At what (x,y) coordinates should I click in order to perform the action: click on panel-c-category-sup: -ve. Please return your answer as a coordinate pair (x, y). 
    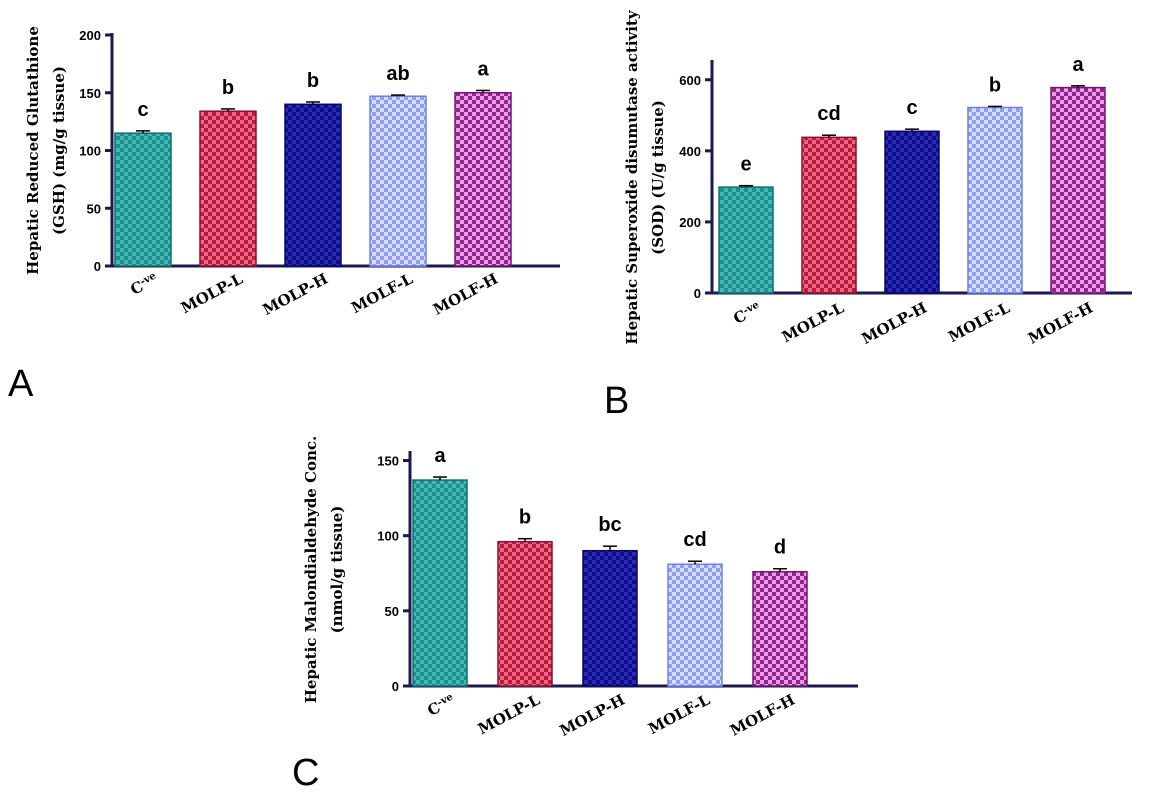
    Looking at the image, I should click on (445, 699).